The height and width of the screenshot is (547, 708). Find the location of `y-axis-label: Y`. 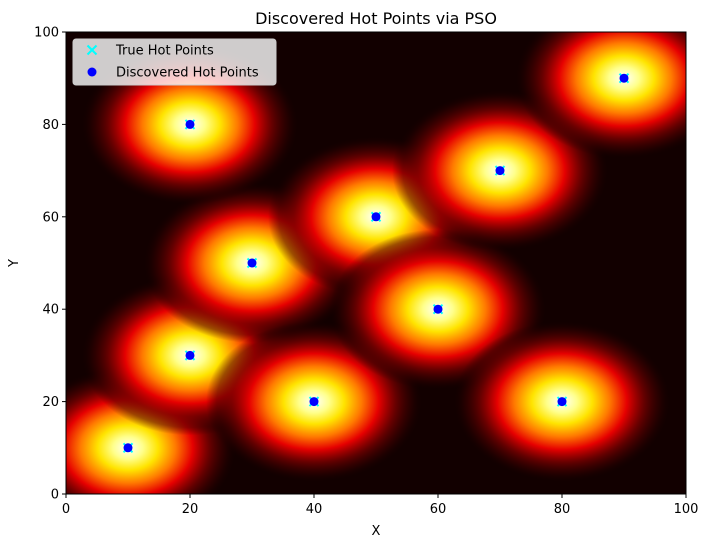

y-axis-label: Y is located at coordinates (14, 263).